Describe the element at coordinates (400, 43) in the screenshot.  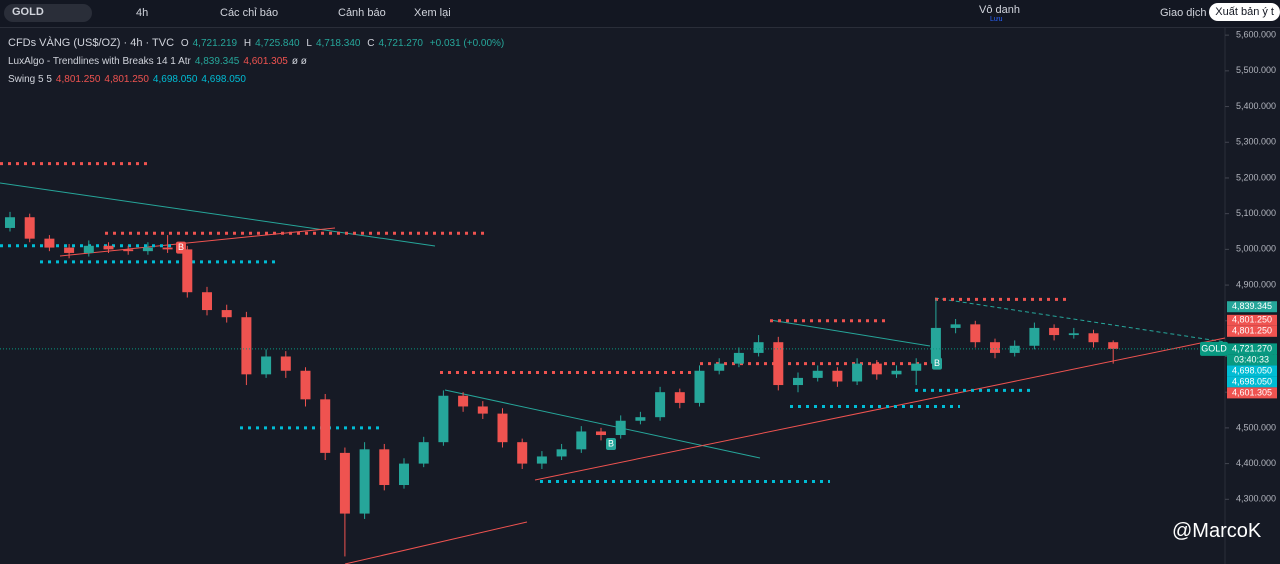
I see `value: 4,721.270` at that location.